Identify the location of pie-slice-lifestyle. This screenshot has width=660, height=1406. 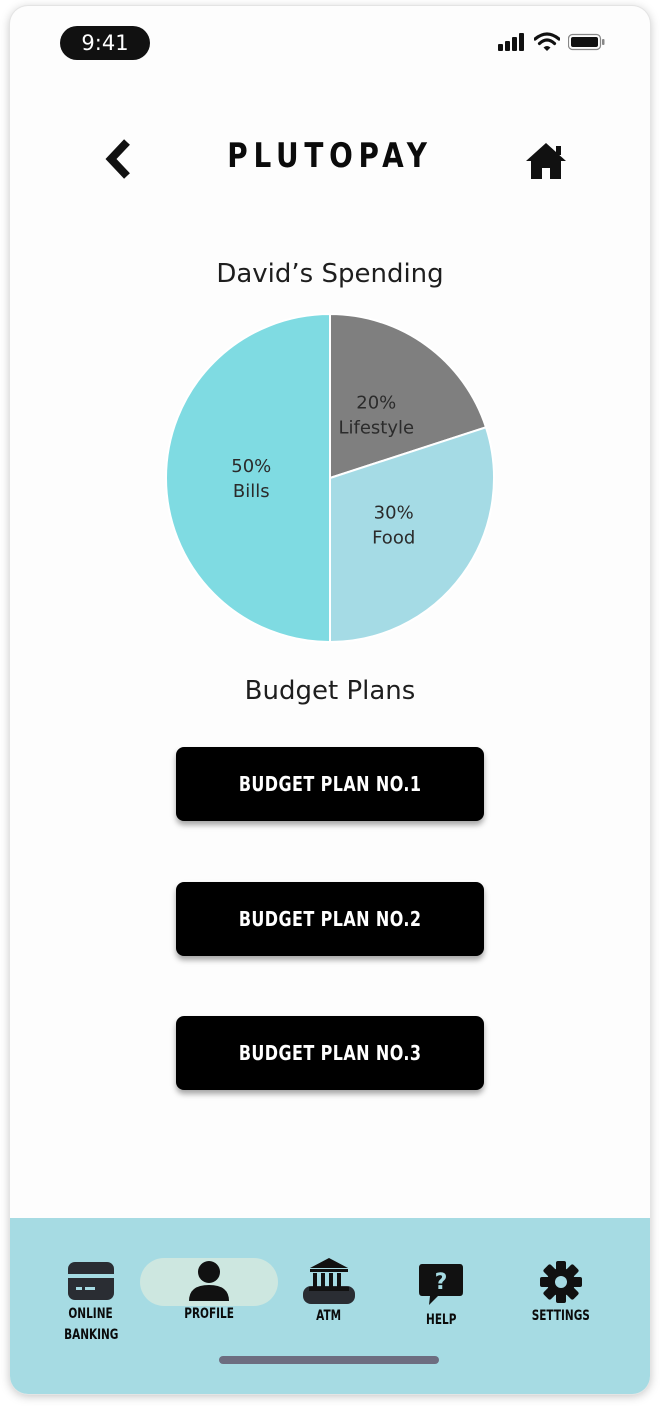
(408, 396).